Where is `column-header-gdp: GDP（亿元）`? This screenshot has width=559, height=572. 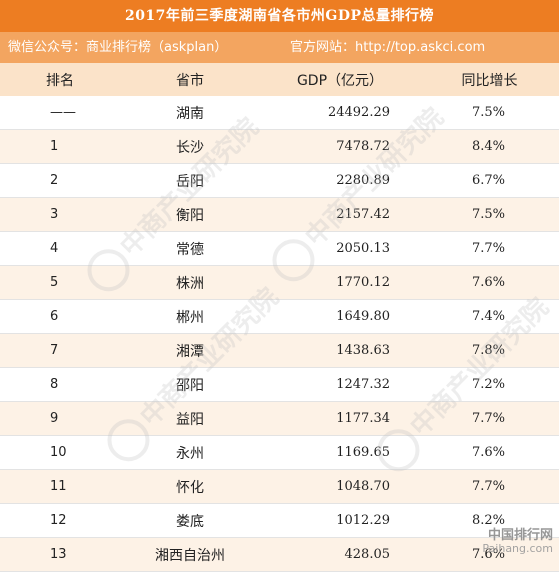
column-header-gdp: GDP（亿元） is located at coordinates (340, 79).